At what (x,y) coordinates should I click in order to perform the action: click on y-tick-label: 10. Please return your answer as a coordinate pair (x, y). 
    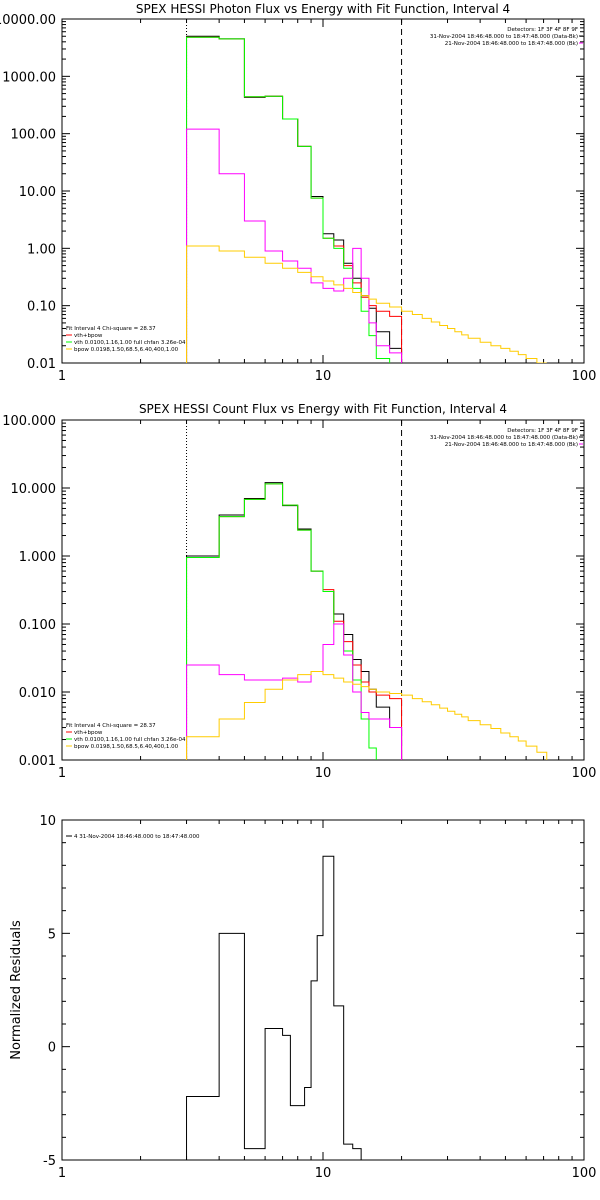
    Looking at the image, I should click on (47, 821).